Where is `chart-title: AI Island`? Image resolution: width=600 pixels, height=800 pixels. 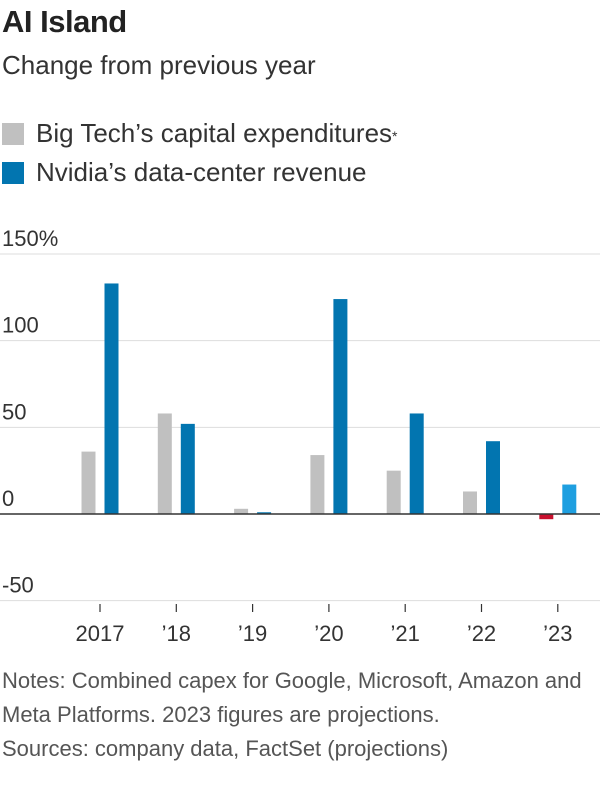 chart-title: AI Island is located at coordinates (64, 21).